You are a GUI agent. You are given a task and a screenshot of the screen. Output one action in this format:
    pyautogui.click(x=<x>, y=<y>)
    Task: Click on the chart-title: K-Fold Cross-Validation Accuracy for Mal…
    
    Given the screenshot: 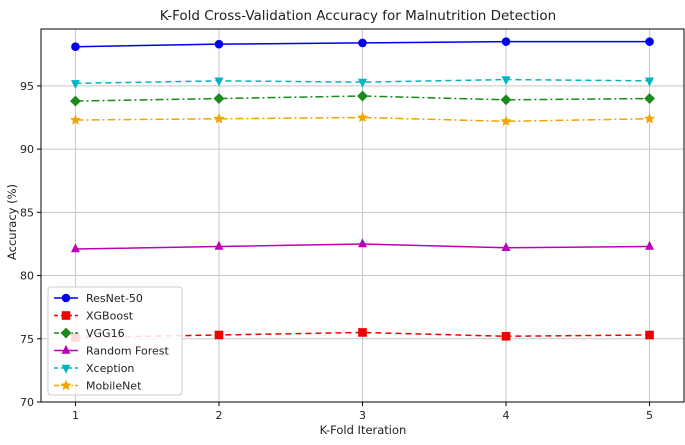 What is the action you would take?
    pyautogui.click(x=358, y=16)
    